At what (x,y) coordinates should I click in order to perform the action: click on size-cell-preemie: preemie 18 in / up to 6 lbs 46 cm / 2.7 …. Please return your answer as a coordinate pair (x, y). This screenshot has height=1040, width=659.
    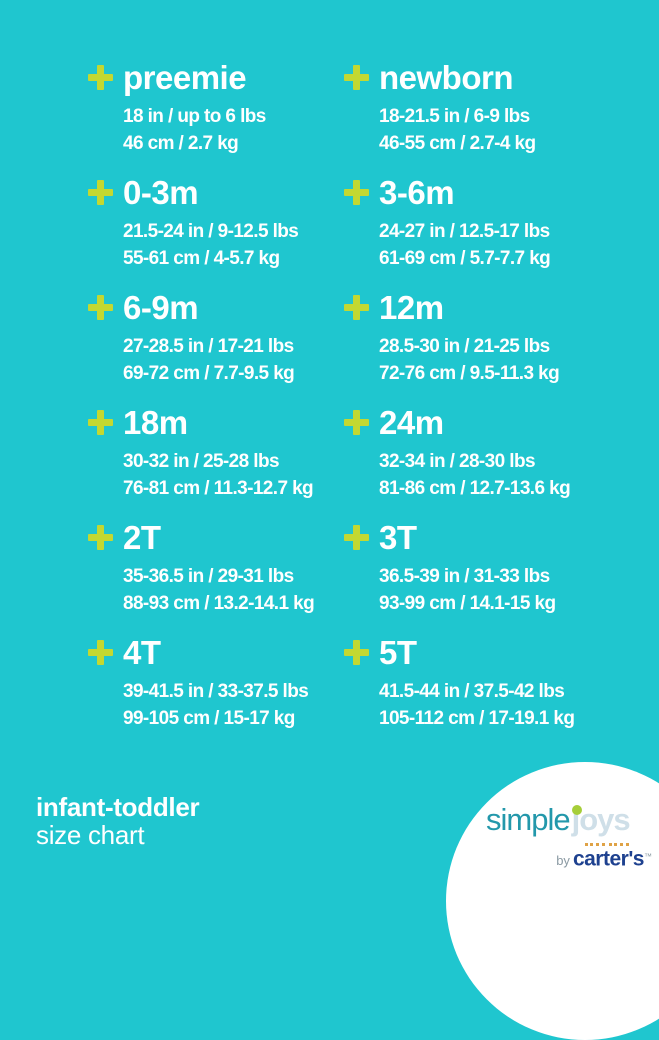
    Looking at the image, I should click on (216, 113).